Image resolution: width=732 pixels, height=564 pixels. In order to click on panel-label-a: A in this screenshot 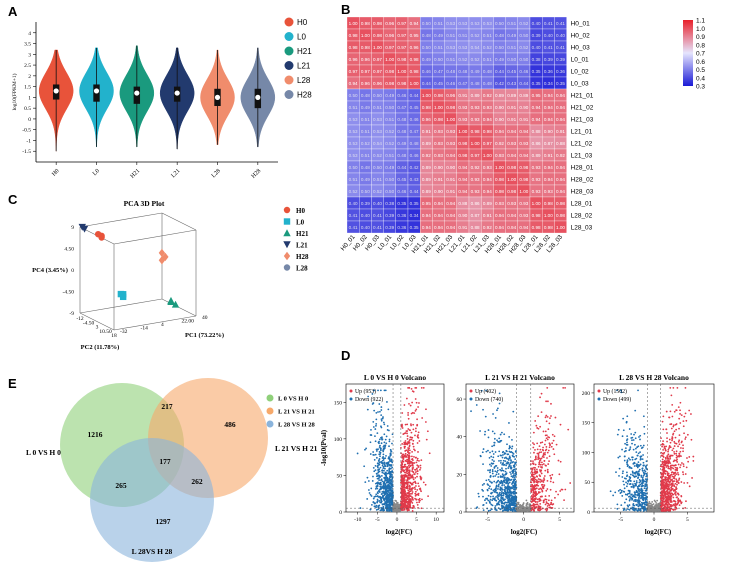, I will do `click(13, 11)`.